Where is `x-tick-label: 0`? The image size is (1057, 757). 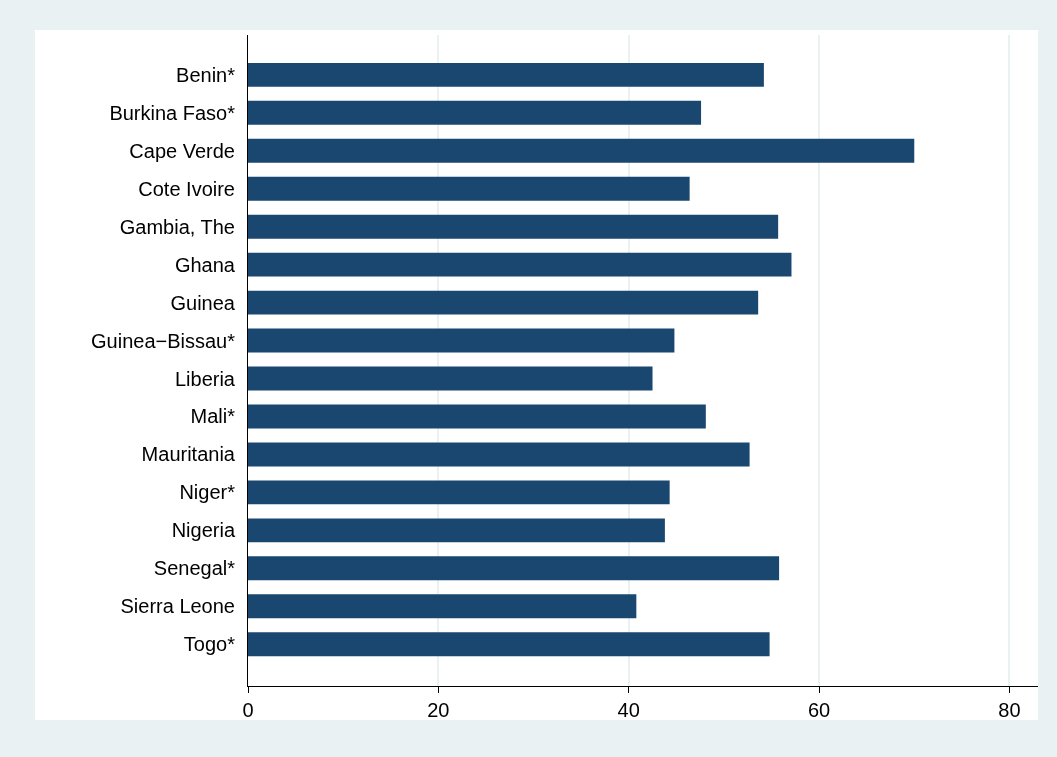
x-tick-label: 0 is located at coordinates (248, 710).